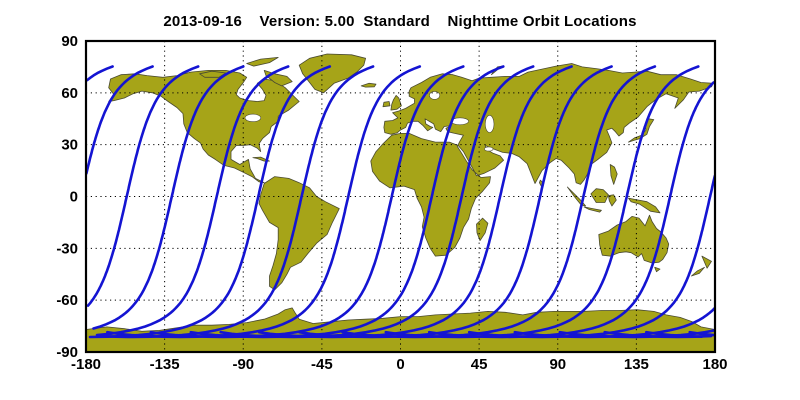  Describe the element at coordinates (69, 41) in the screenshot. I see `y-tick-label: 90` at that location.